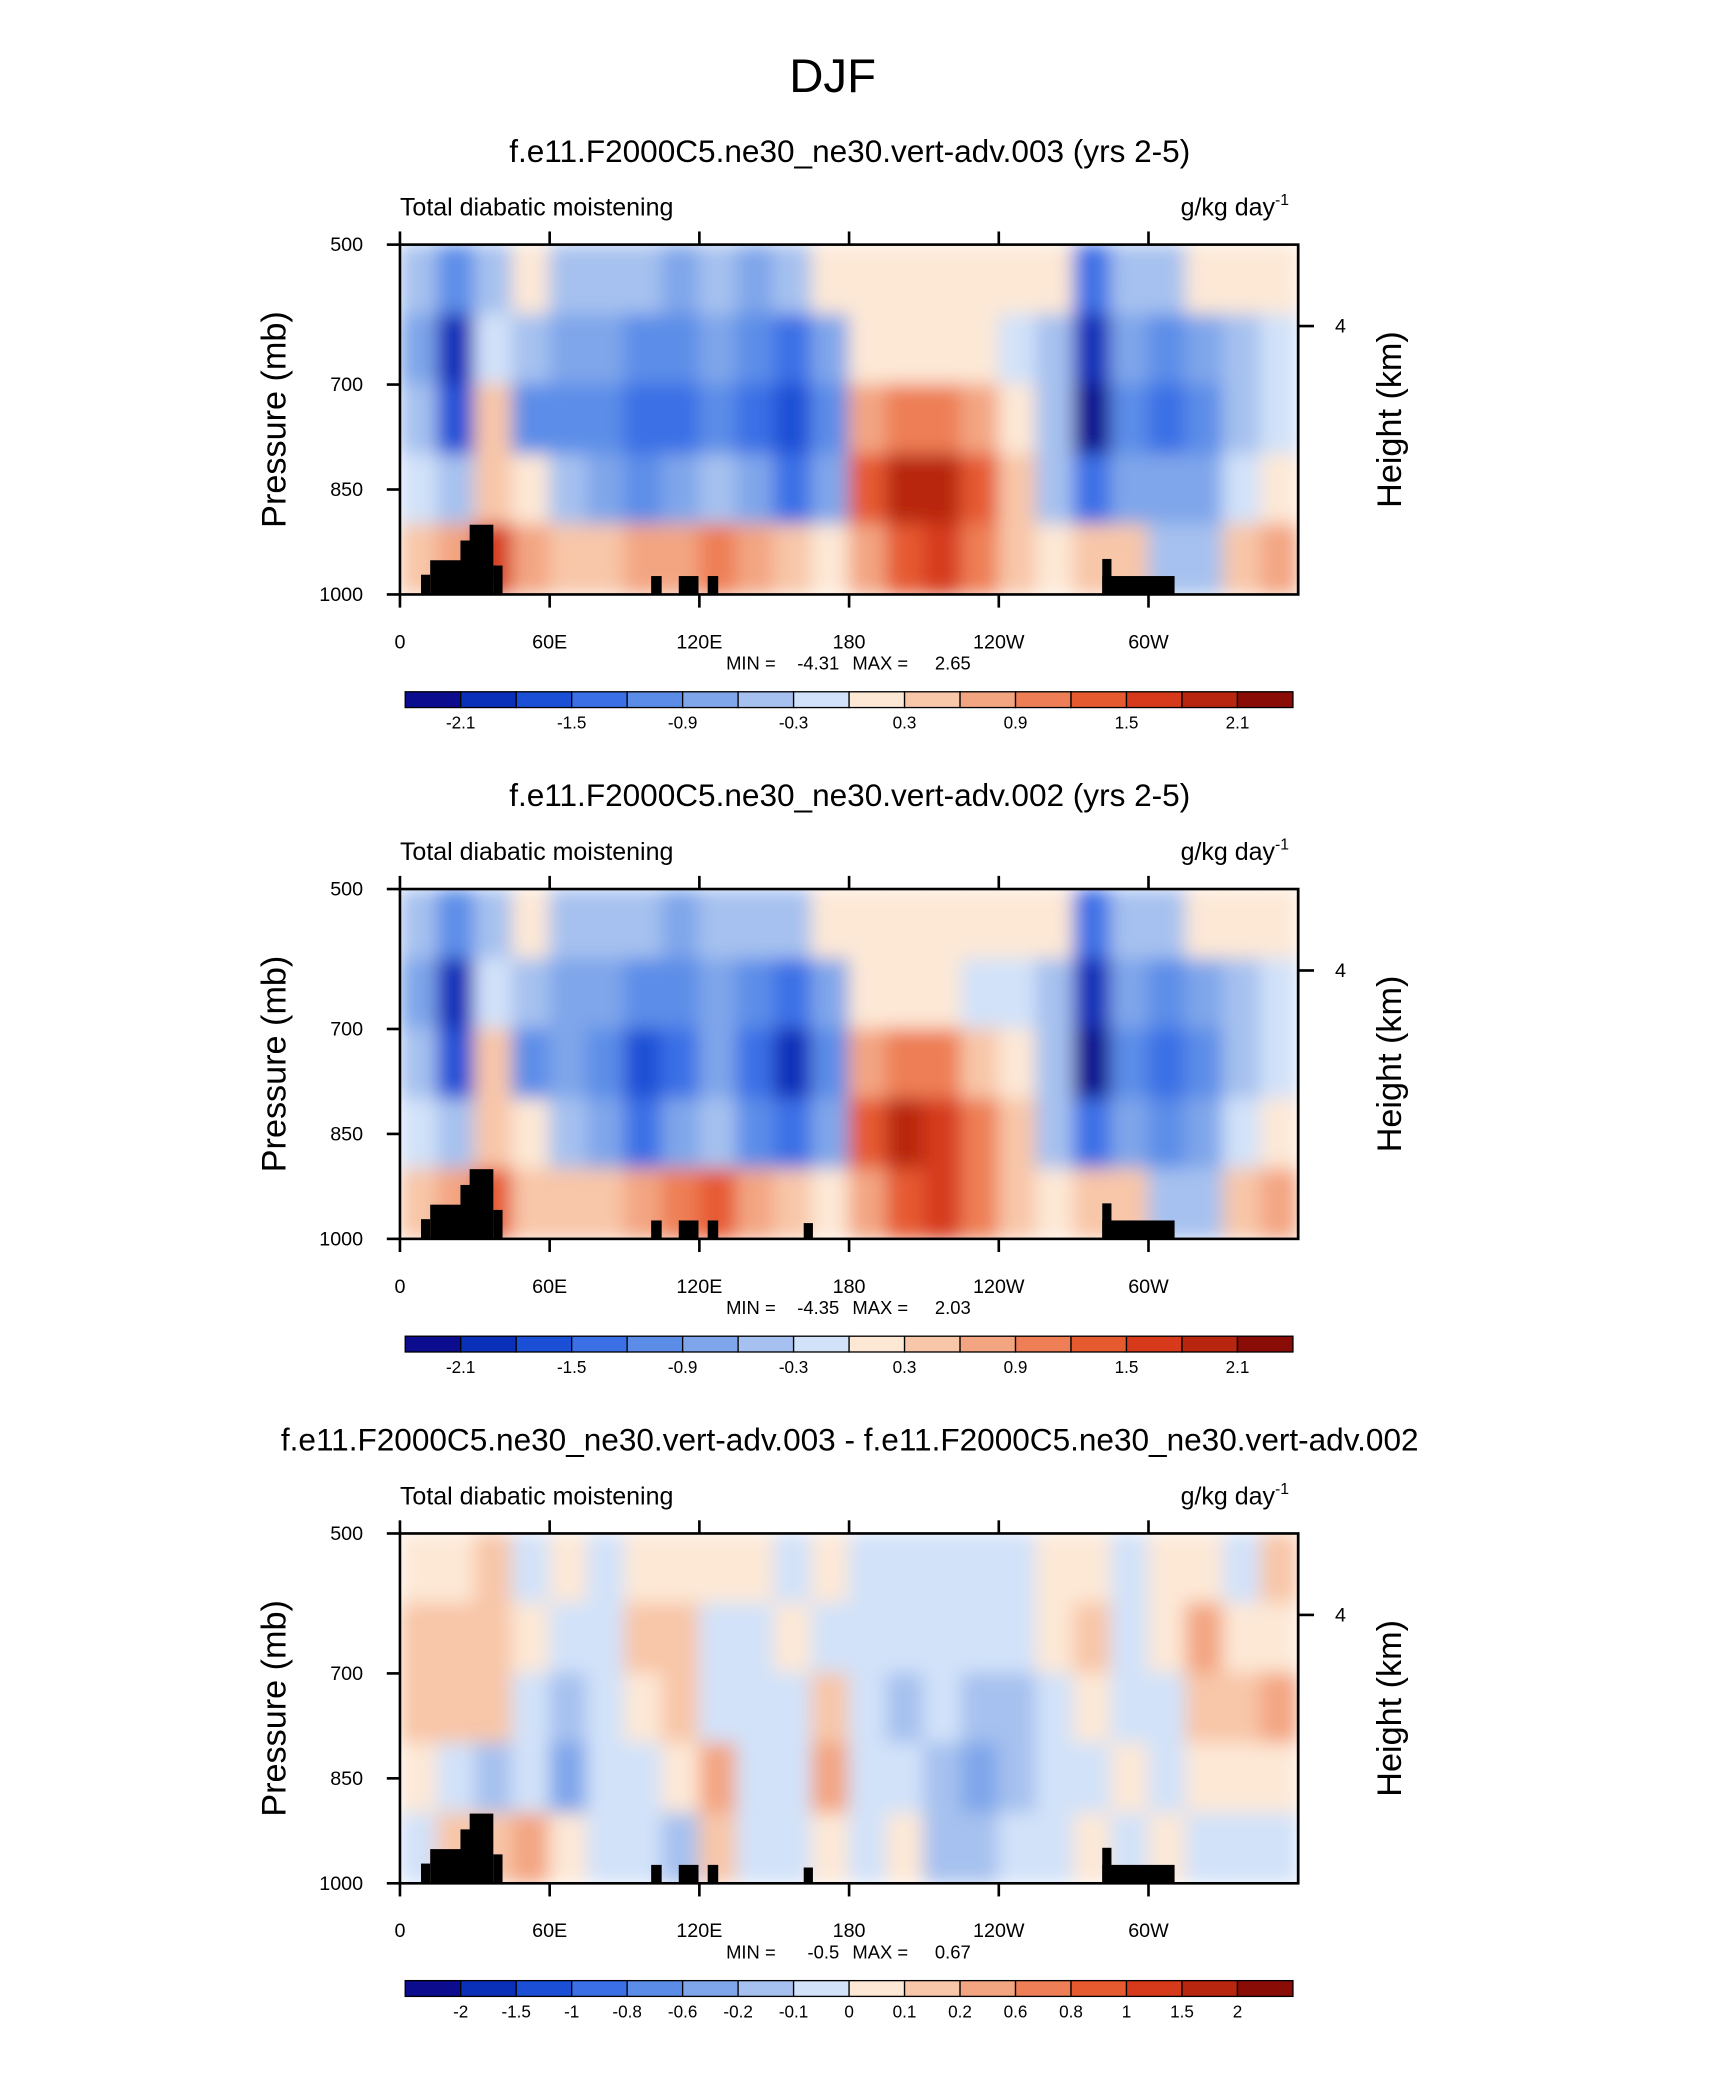 This screenshot has height=2074, width=1710. What do you see at coordinates (823, 1951) in the screenshot?
I see `min-value: -0.5` at bounding box center [823, 1951].